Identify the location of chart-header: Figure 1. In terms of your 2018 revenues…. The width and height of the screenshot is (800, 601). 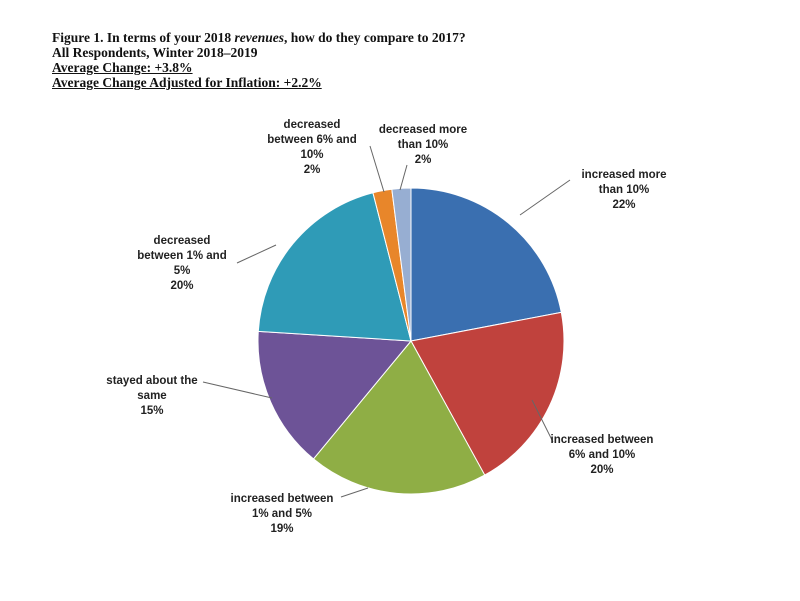
(259, 60).